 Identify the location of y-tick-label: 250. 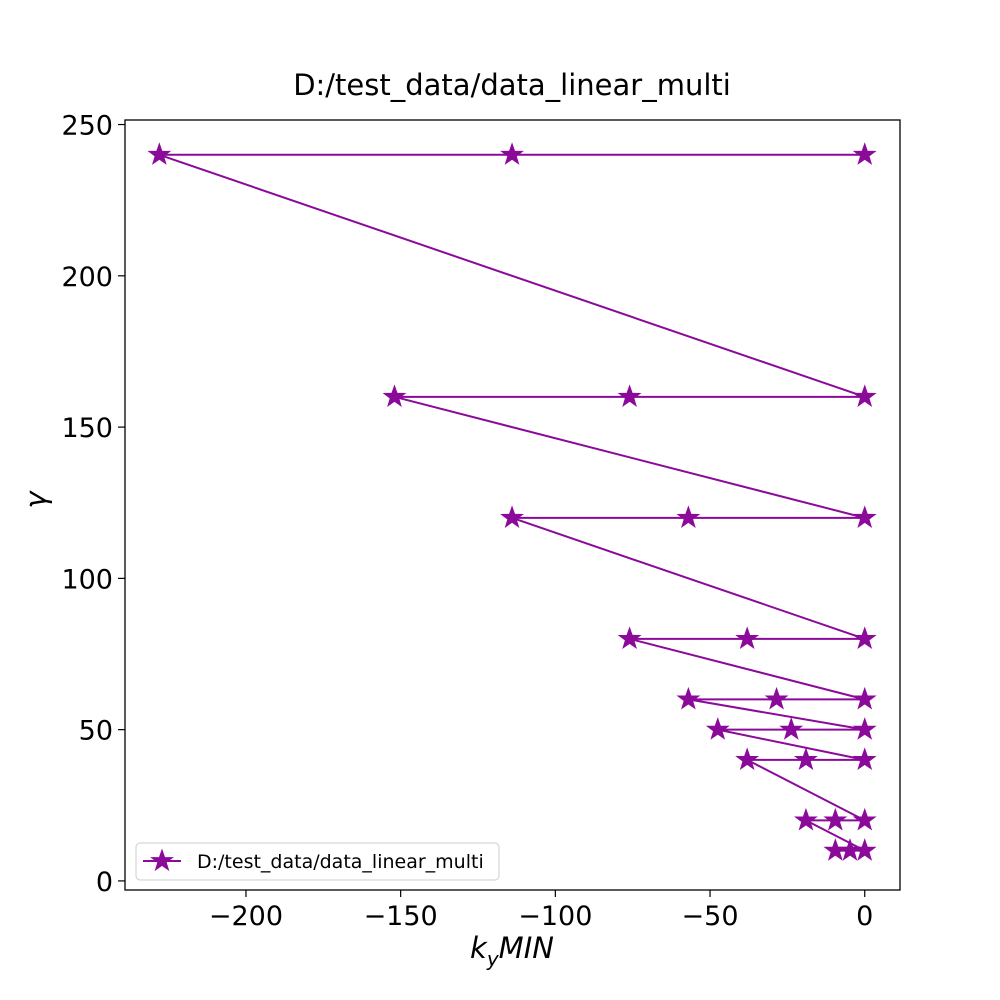
(87, 126).